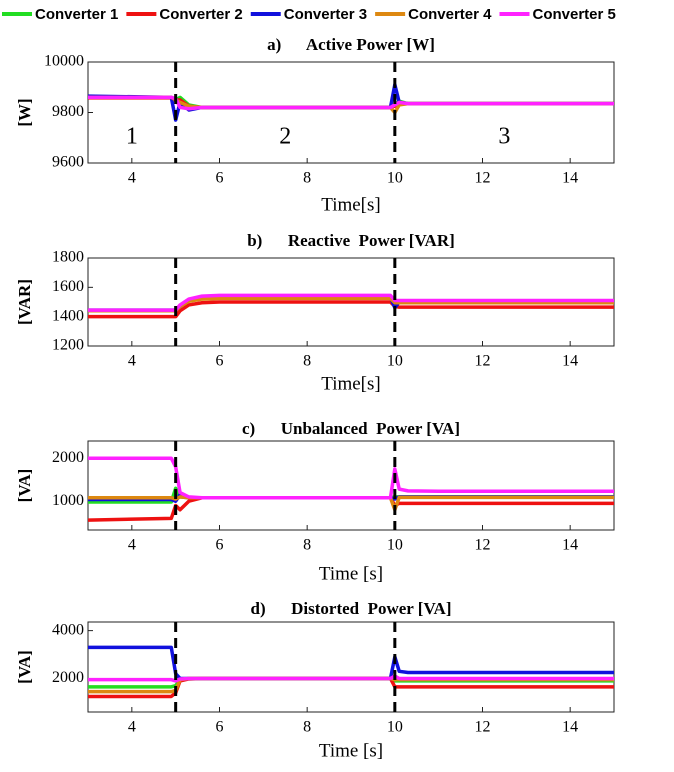 The image size is (674, 772). What do you see at coordinates (68, 315) in the screenshot?
I see `y-tick-label: 1400` at bounding box center [68, 315].